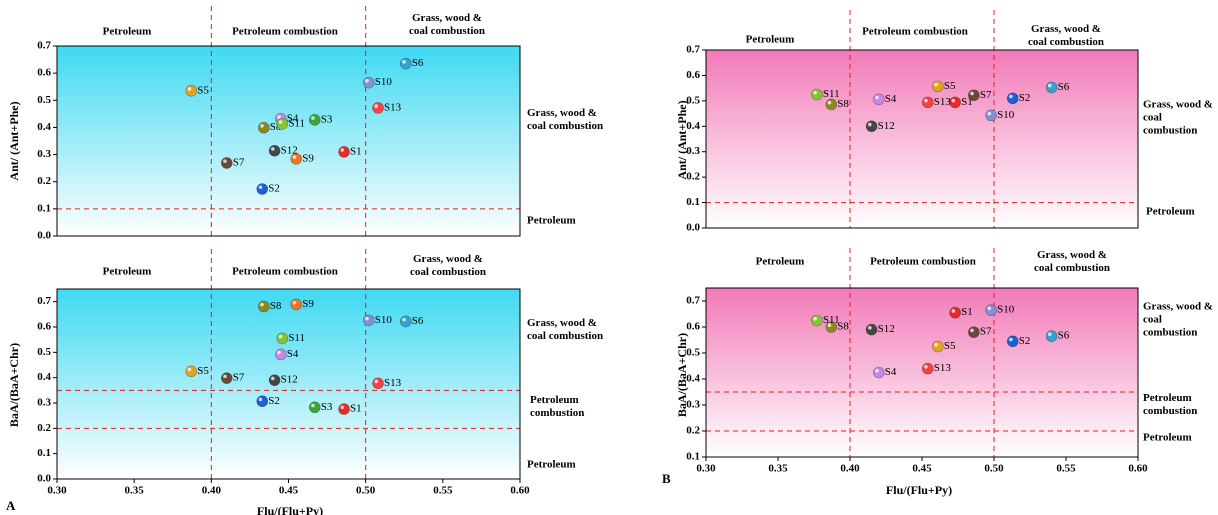 This screenshot has height=515, width=1218. Describe the element at coordinates (520, 491) in the screenshot. I see `x-tick-label: 0.60` at that location.